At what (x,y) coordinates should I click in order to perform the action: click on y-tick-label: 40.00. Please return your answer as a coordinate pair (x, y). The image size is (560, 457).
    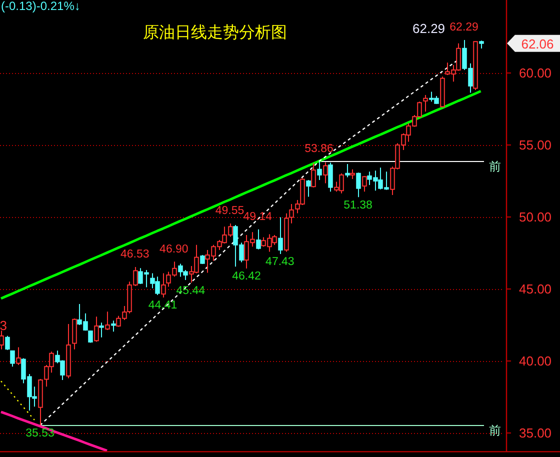
    Looking at the image, I should click on (535, 360).